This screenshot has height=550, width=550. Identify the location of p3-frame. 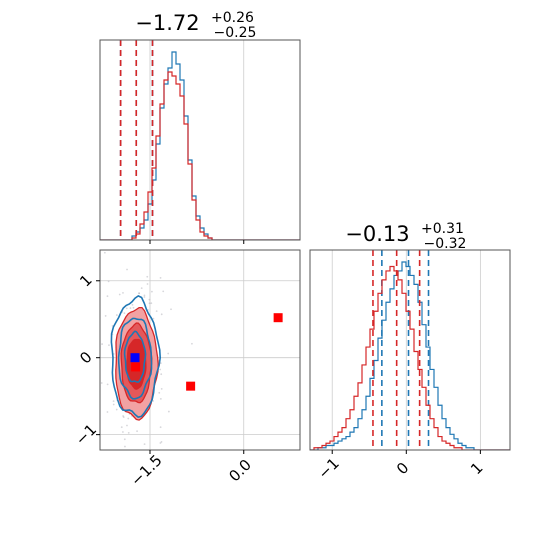
(410, 350).